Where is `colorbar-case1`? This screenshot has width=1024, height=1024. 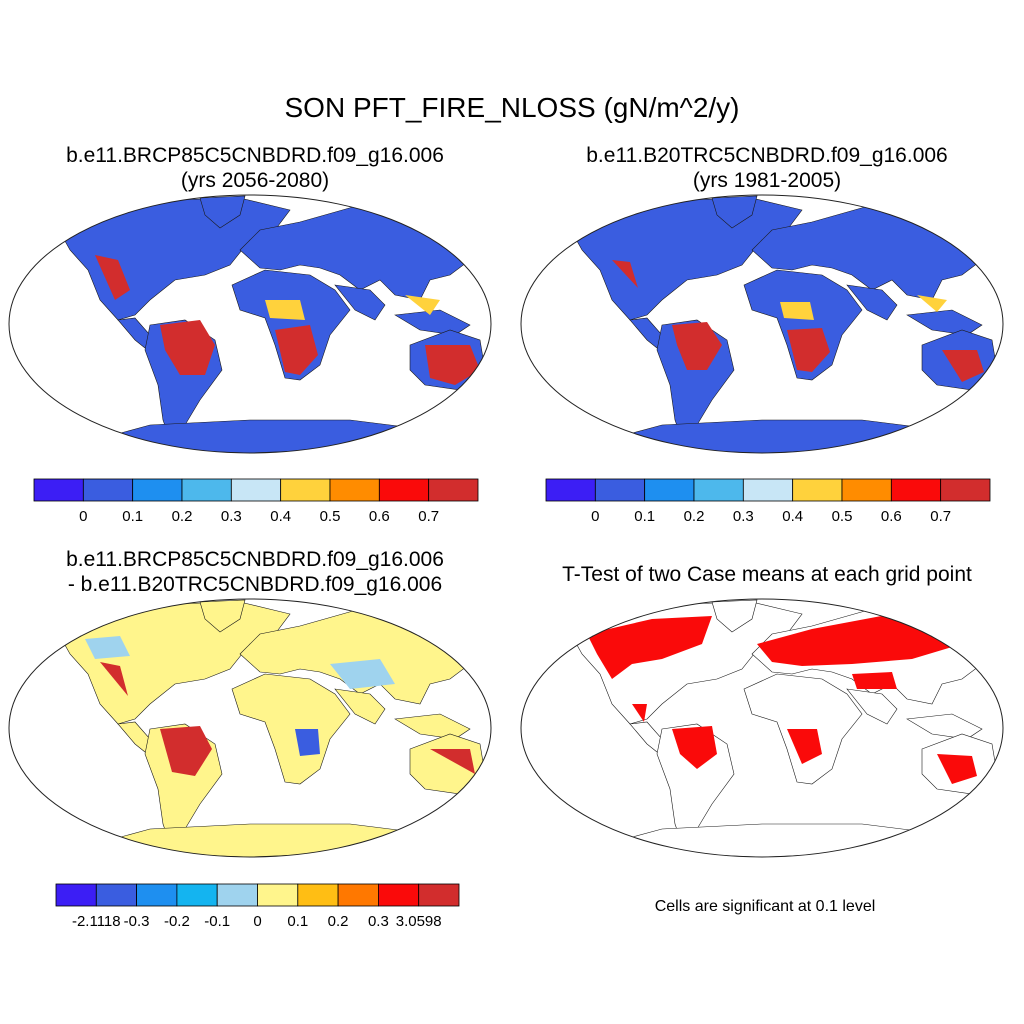 colorbar-case1 is located at coordinates (256, 490).